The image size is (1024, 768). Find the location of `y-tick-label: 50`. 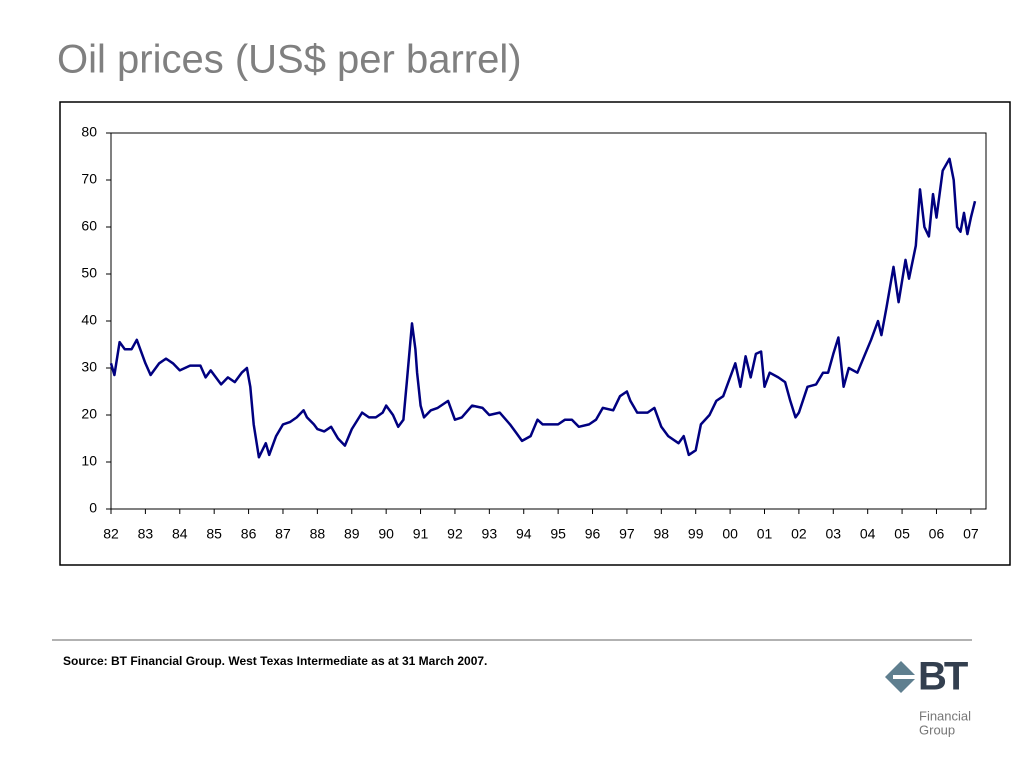

y-tick-label: 50 is located at coordinates (89, 273).